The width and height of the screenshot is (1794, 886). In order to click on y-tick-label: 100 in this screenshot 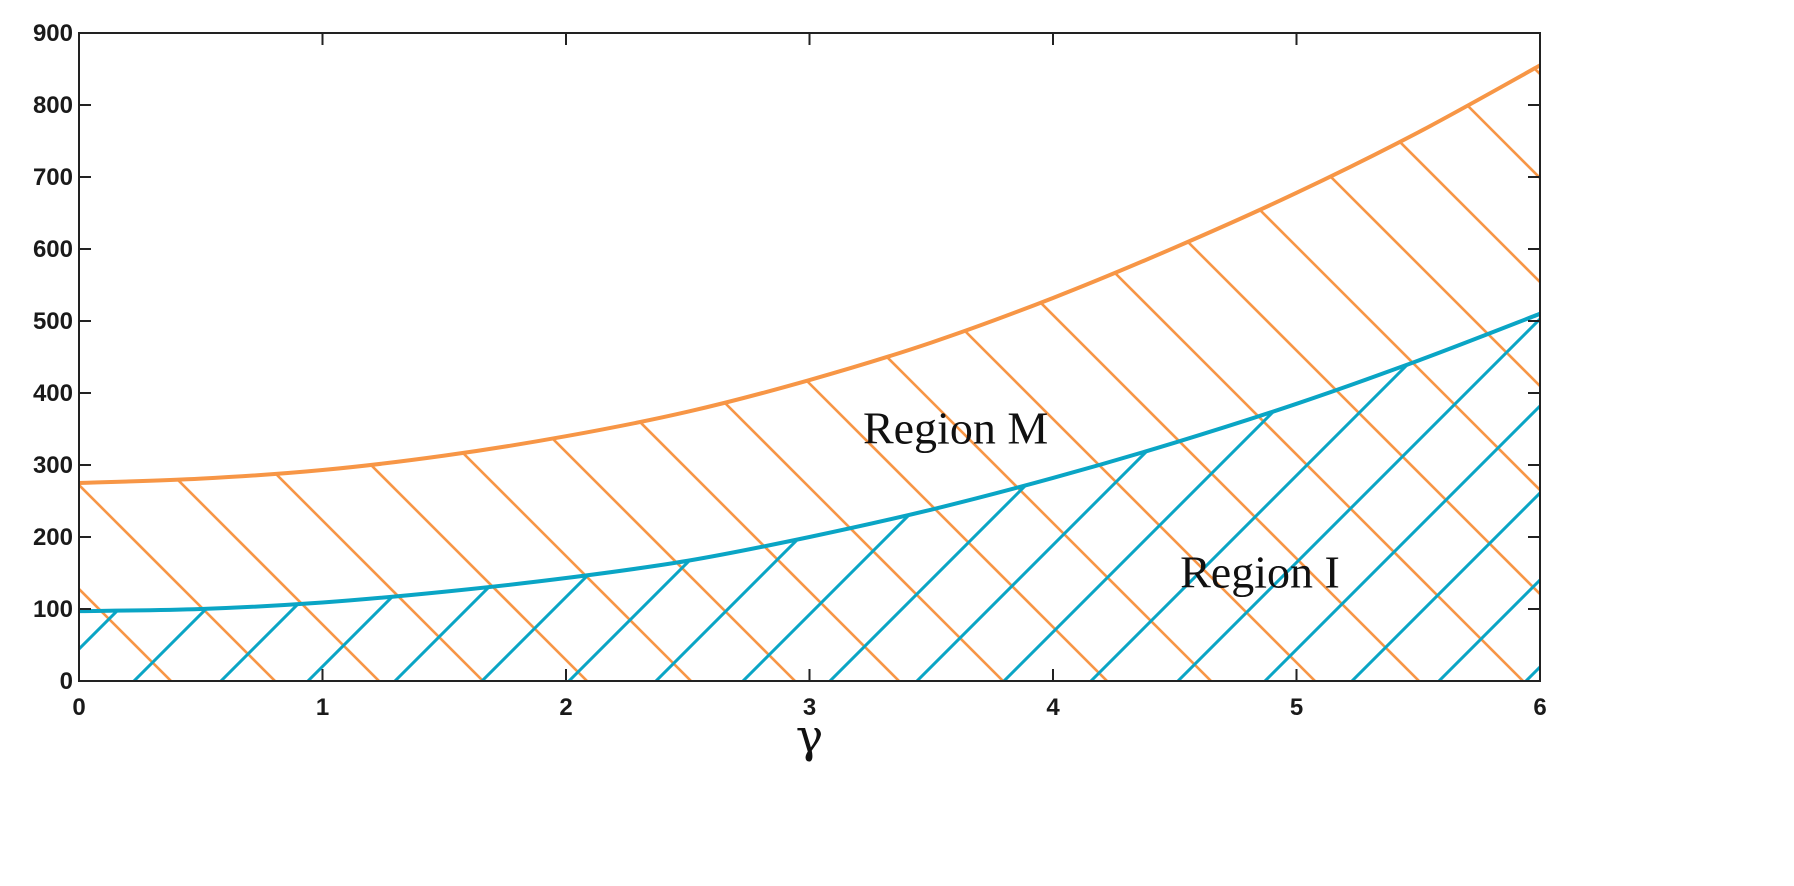, I will do `click(53, 609)`.